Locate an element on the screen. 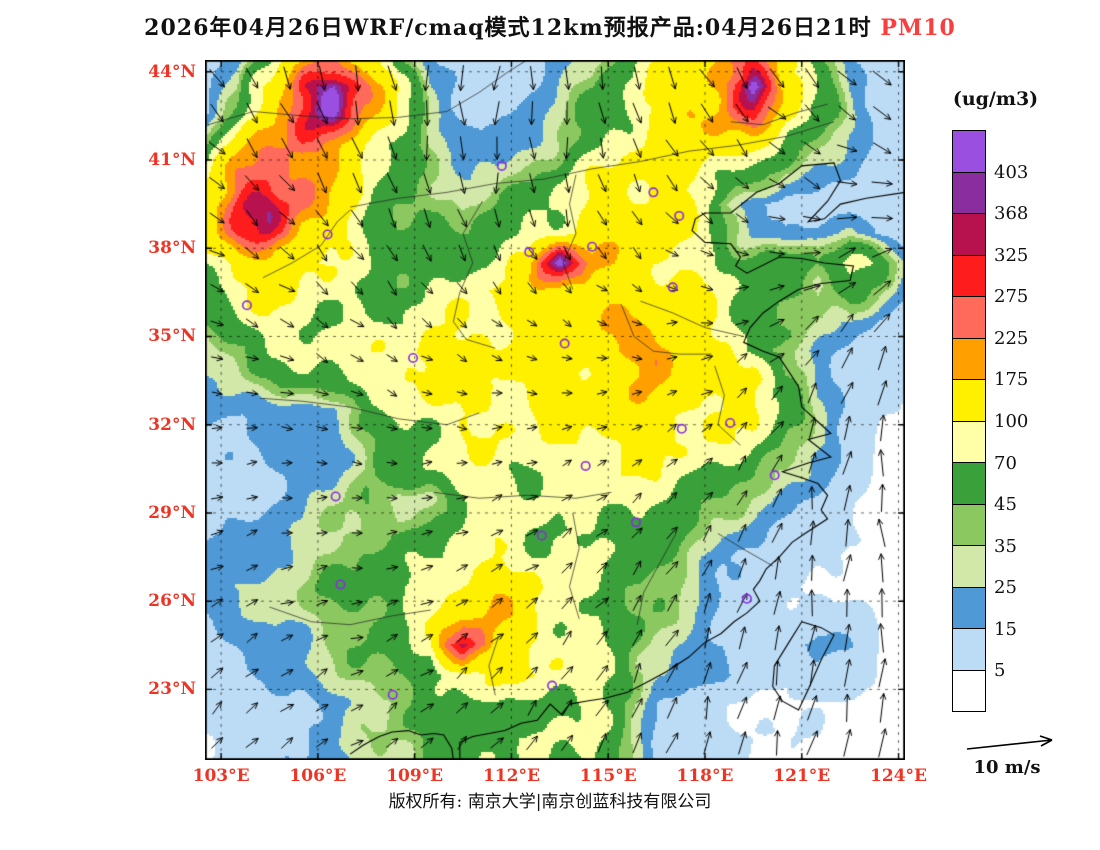 The width and height of the screenshot is (1100, 850). colorbar-unit-label: (ug/m3) is located at coordinates (995, 99).